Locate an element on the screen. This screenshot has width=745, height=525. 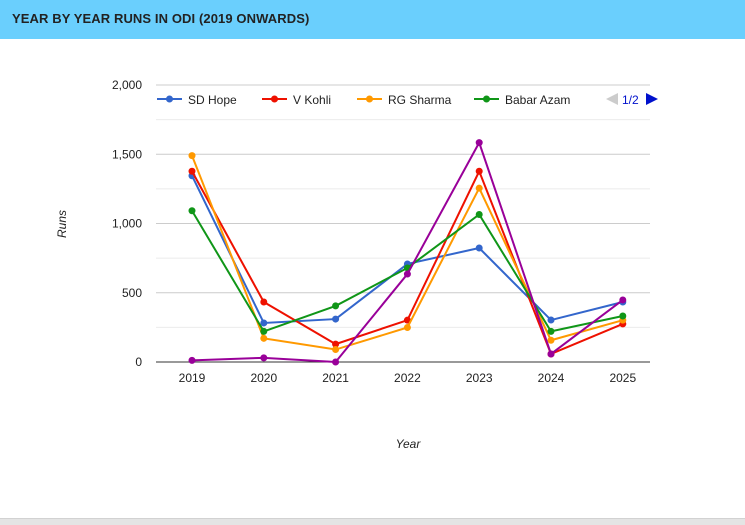
x-axis-title: Year is located at coordinates (409, 444).